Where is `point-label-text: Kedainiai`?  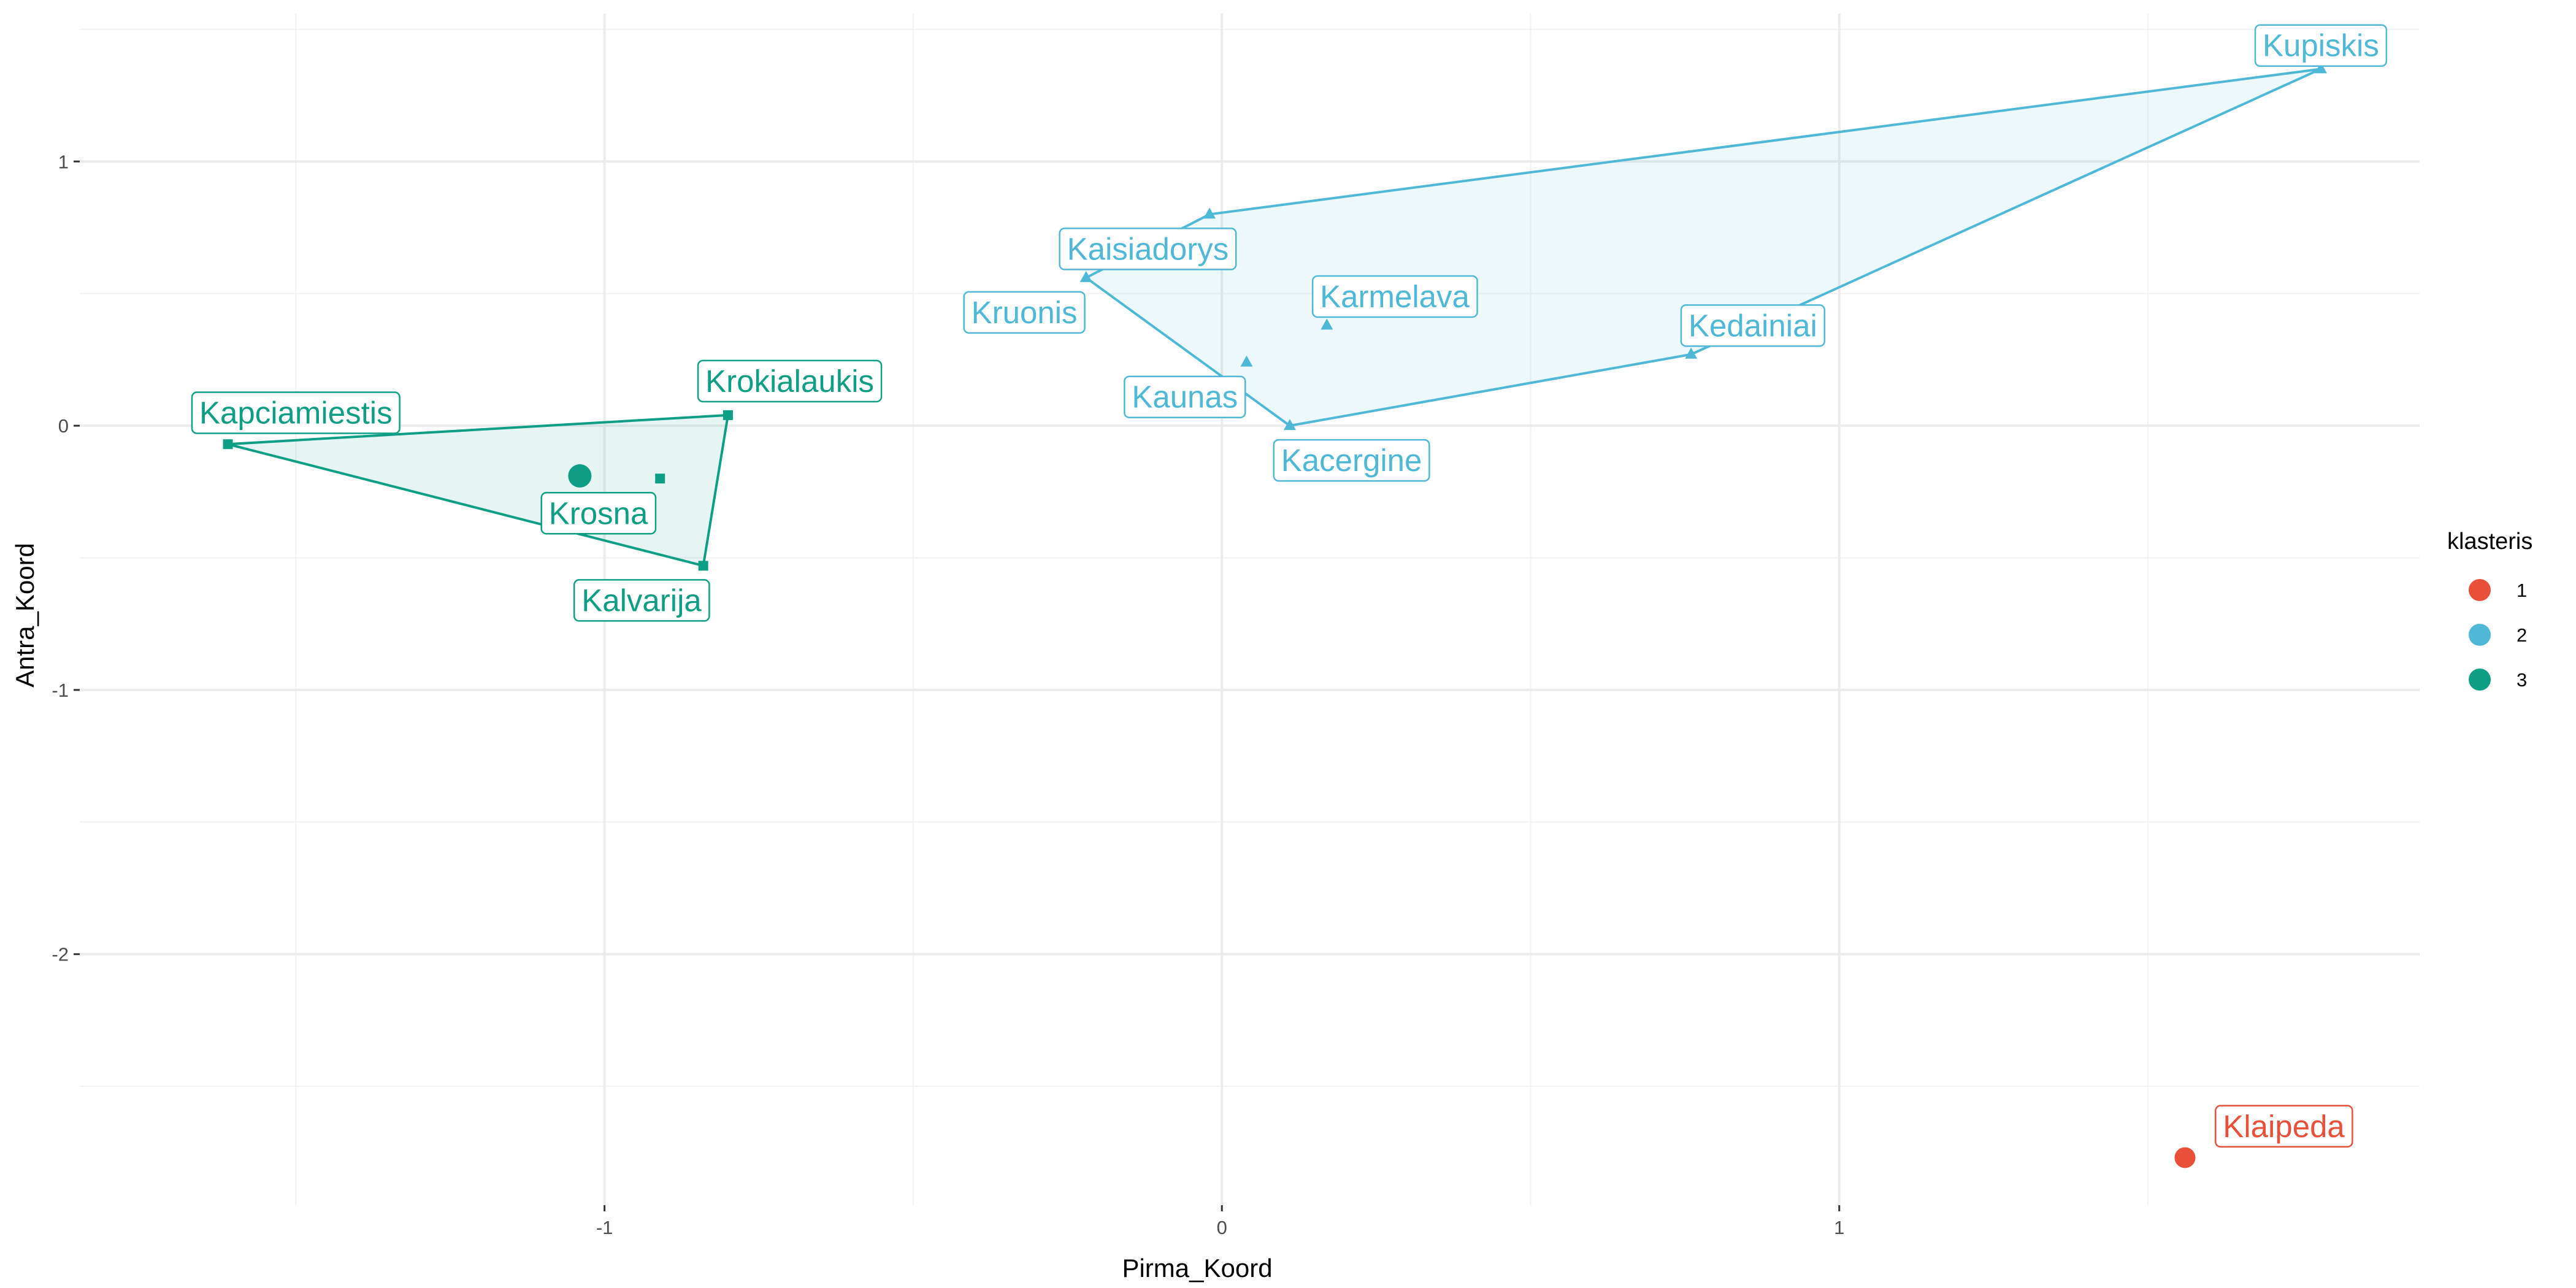
point-label-text: Kedainiai is located at coordinates (1753, 325).